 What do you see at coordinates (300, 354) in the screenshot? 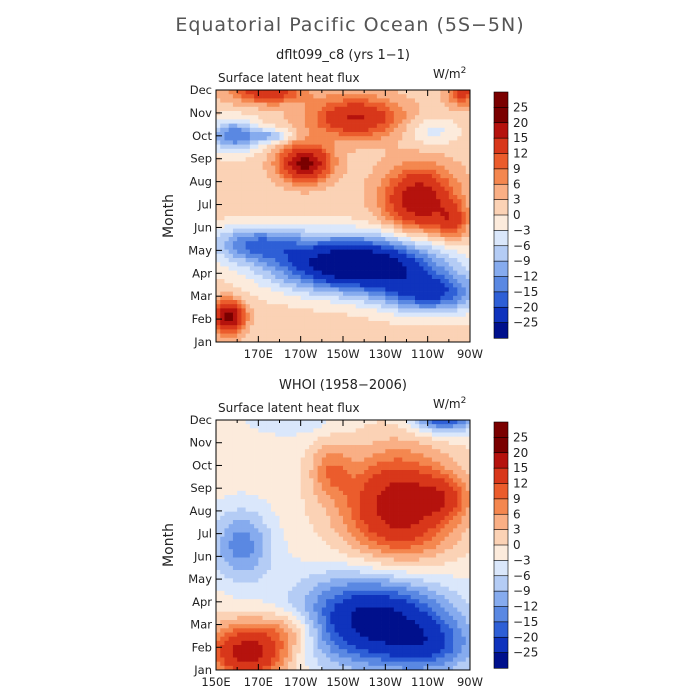
I see `panel-model-xtick-label: 170W` at bounding box center [300, 354].